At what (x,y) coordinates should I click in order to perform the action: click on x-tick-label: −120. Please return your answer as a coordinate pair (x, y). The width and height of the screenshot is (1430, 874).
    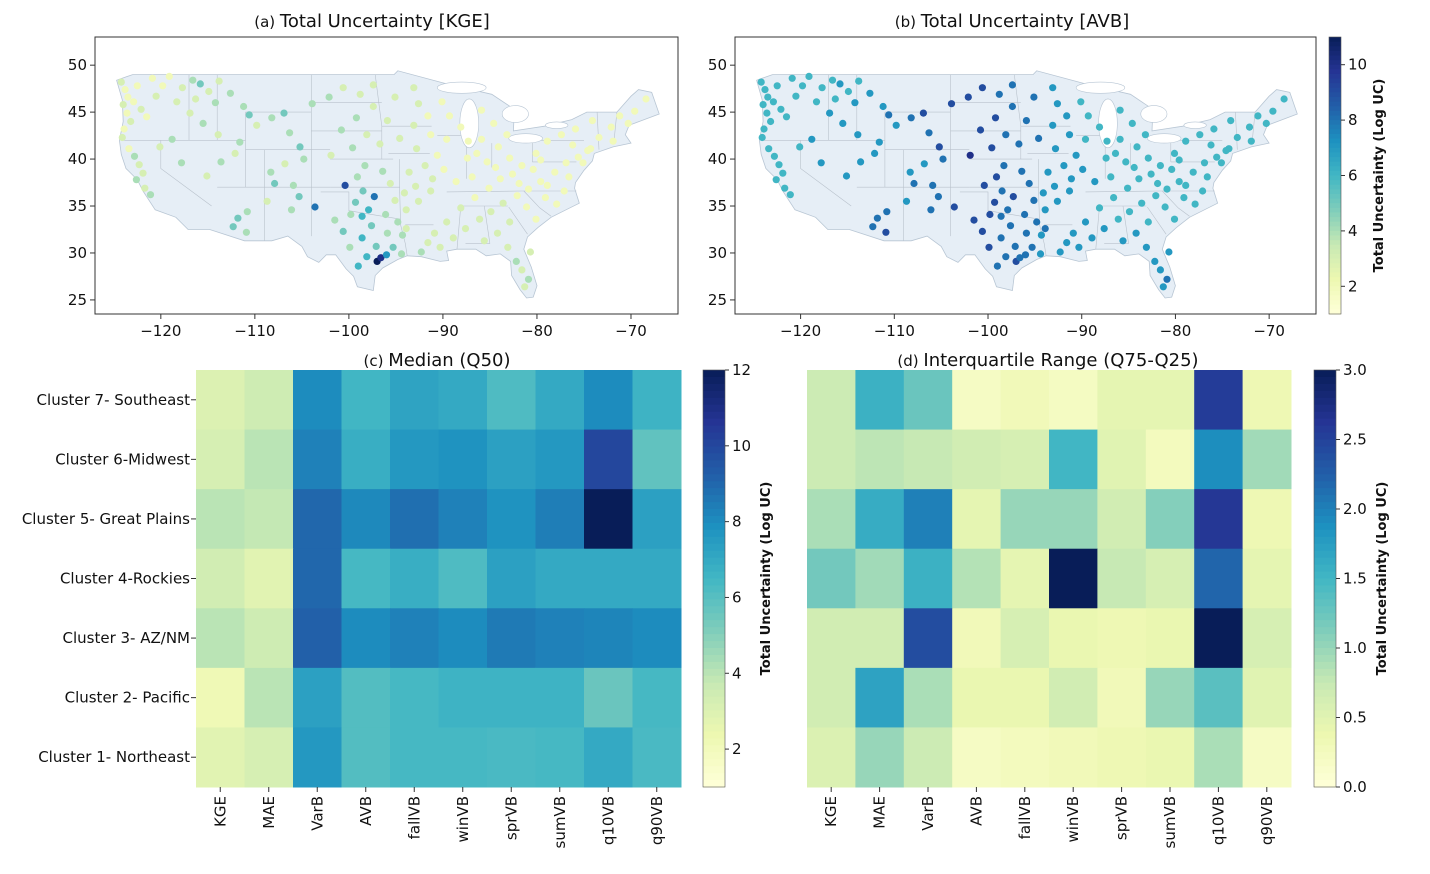
    Looking at the image, I should click on (160, 331).